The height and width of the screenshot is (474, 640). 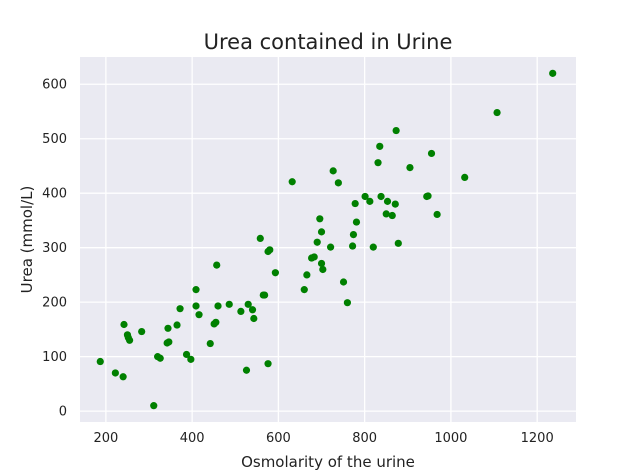 I want to click on y-tick-label: 600, so click(x=54, y=85).